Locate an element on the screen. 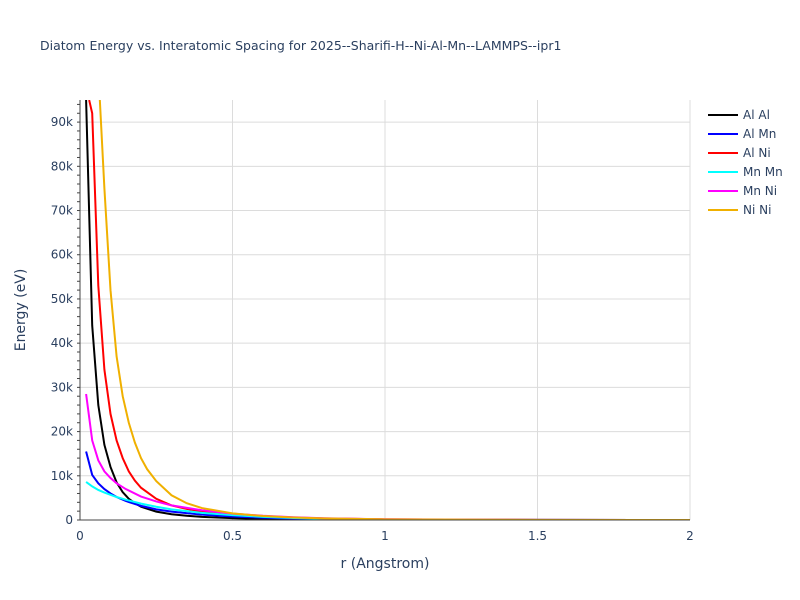 The image size is (800, 600). y-tick-label: 50k is located at coordinates (62, 299).